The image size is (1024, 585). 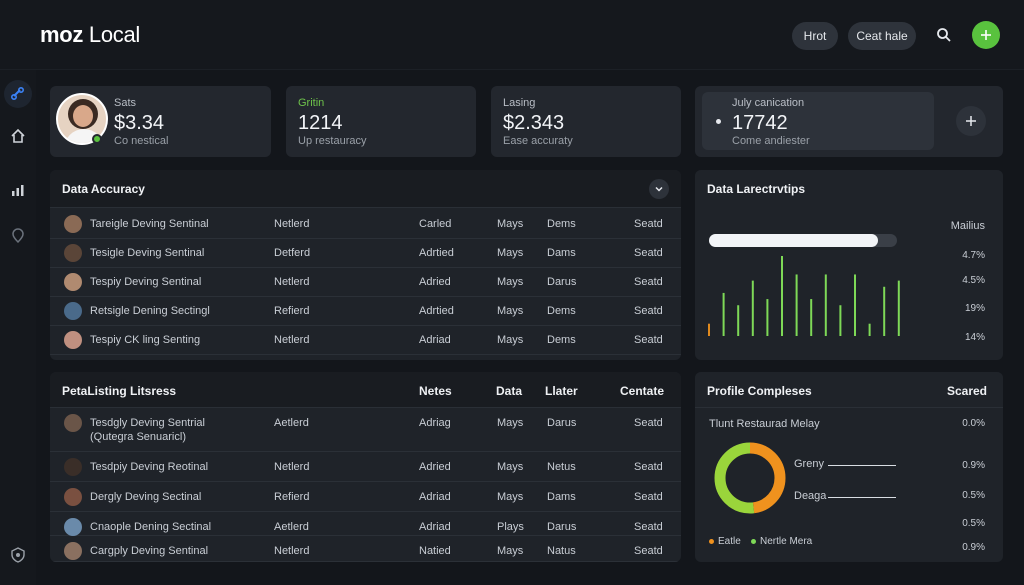 I want to click on bar-chart, so click(x=804, y=296).